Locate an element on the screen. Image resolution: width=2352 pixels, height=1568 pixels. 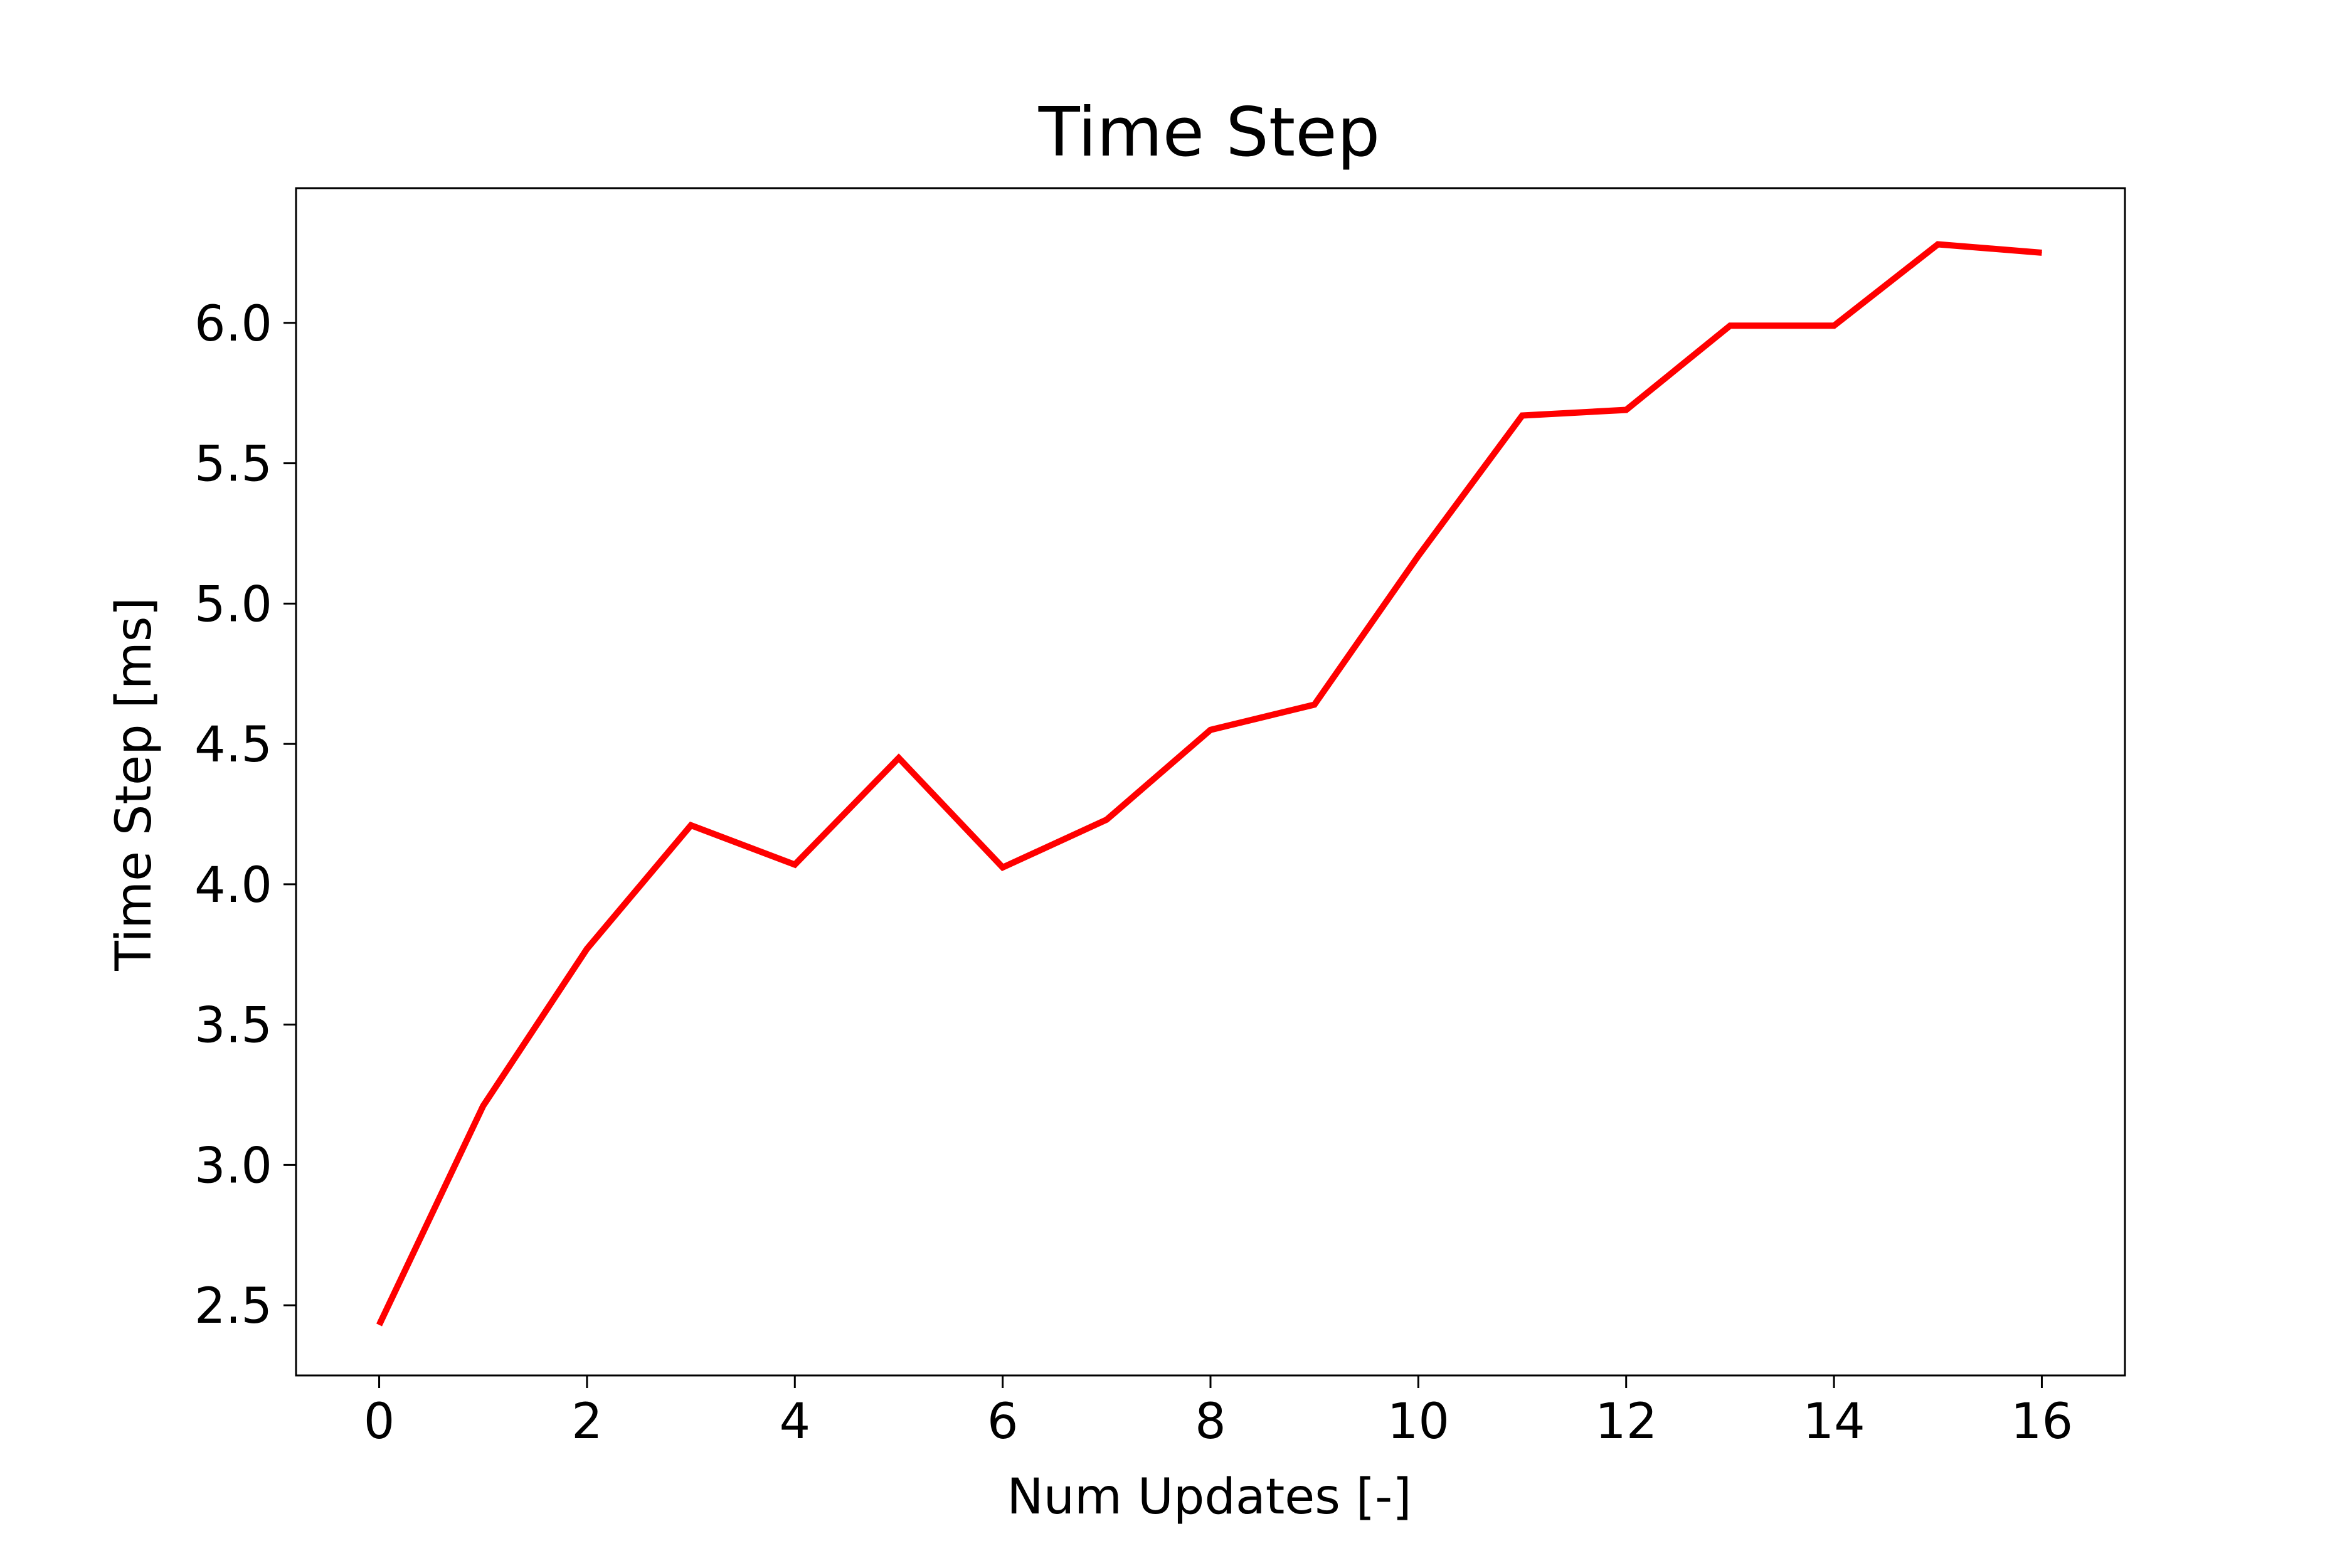
x-tick-label-5: 10 is located at coordinates (1418, 1422).